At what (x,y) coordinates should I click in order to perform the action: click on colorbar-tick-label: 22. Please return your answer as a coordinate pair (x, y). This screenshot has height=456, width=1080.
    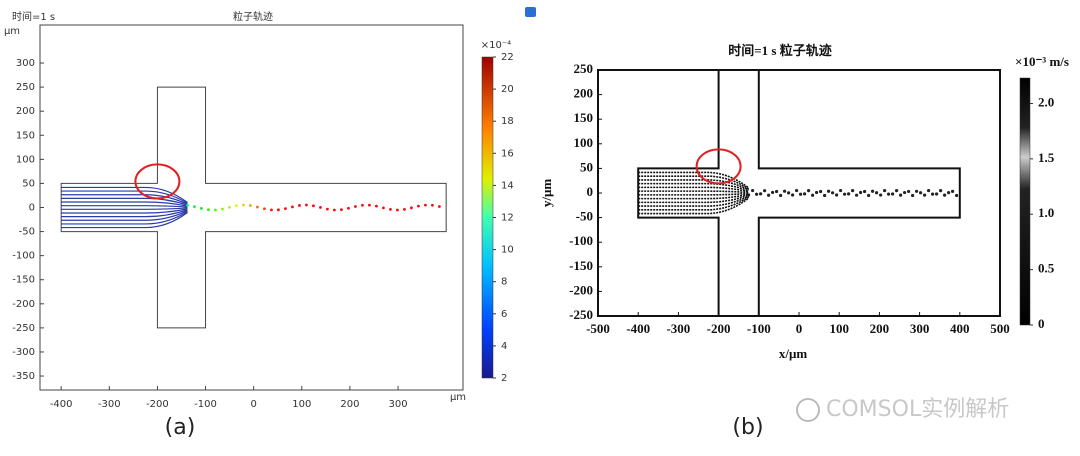
    Looking at the image, I should click on (507, 57).